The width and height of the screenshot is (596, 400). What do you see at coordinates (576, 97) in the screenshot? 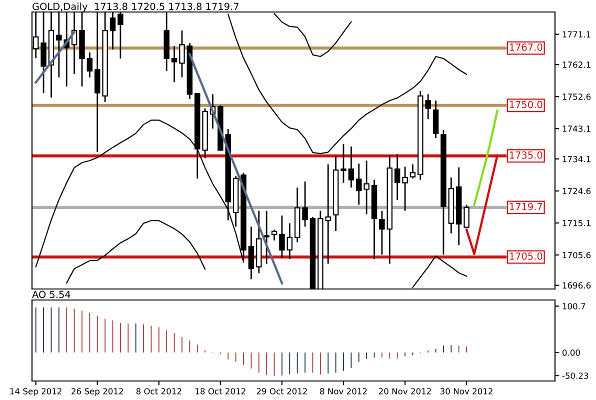
I see `y-tick-label: 1752.6` at bounding box center [576, 97].